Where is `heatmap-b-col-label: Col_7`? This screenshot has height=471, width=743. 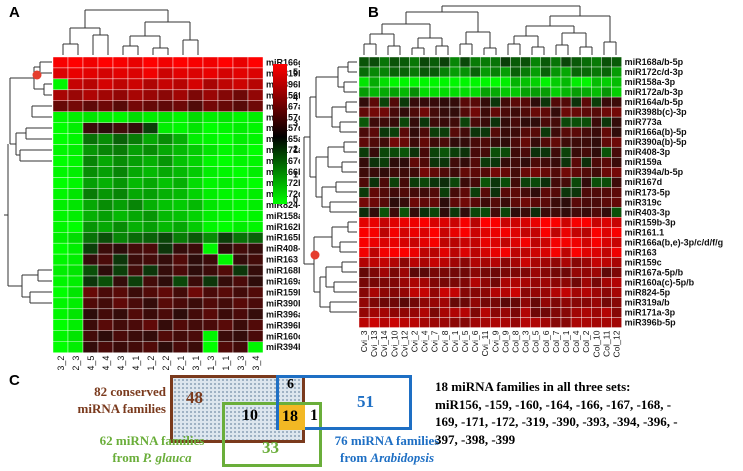
heatmap-b-col-label: Col_7 is located at coordinates (556, 341).